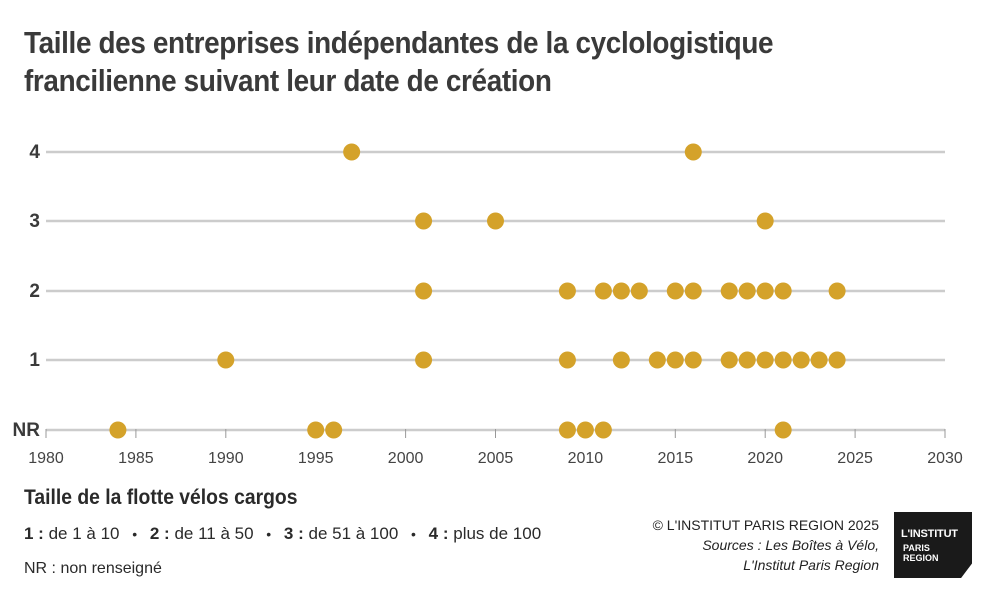 The height and width of the screenshot is (602, 993). What do you see at coordinates (567, 430) in the screenshot?
I see `data-point-NR-2009` at bounding box center [567, 430].